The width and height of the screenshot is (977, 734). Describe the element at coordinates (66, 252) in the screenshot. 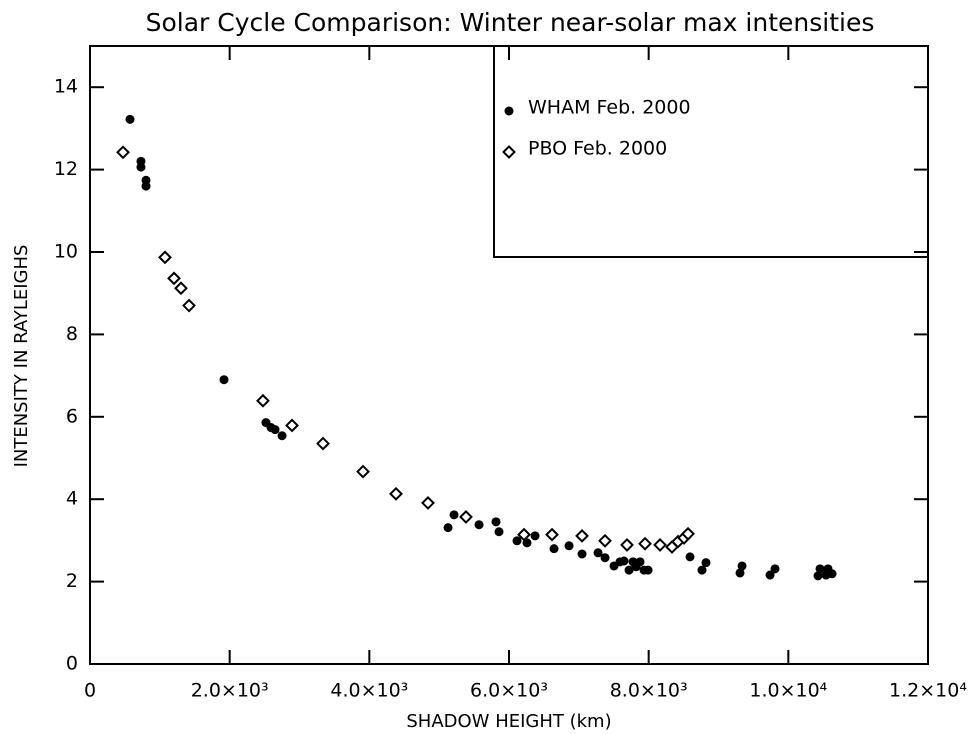

I see `y-tick-label: 10` at that location.